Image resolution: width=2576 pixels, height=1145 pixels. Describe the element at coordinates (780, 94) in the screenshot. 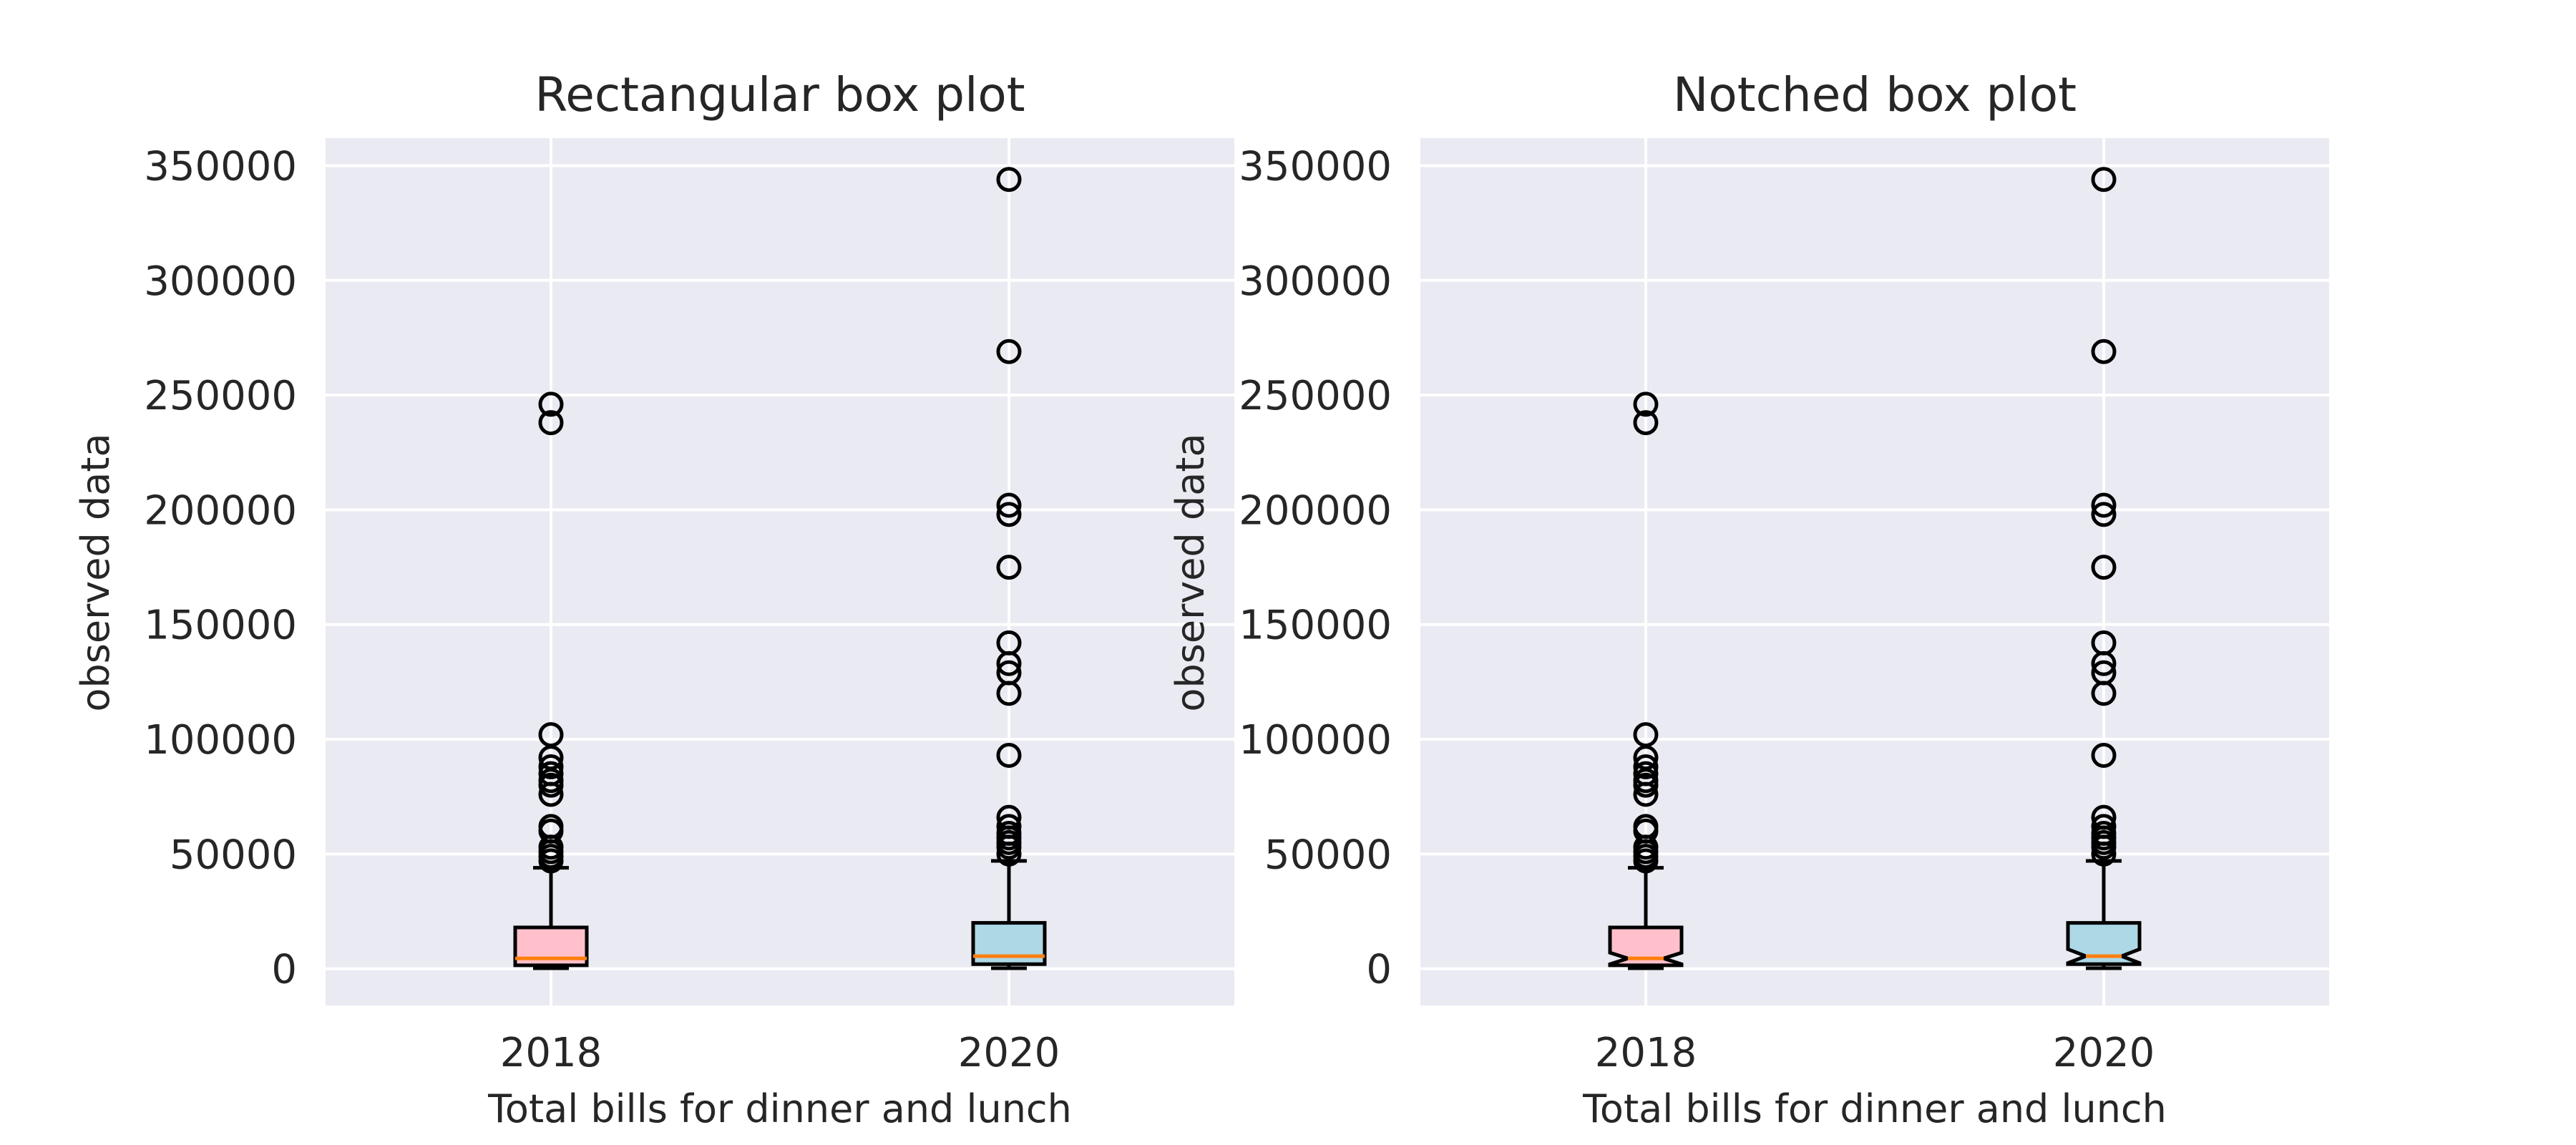

I see `chart-title: Rectangular box plot` at that location.